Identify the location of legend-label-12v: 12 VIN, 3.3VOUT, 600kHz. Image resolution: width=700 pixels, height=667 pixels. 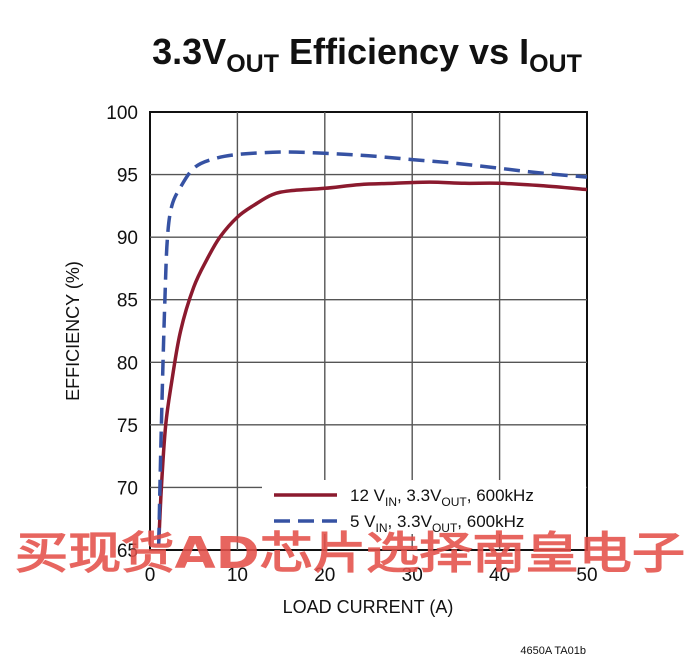
(442, 497).